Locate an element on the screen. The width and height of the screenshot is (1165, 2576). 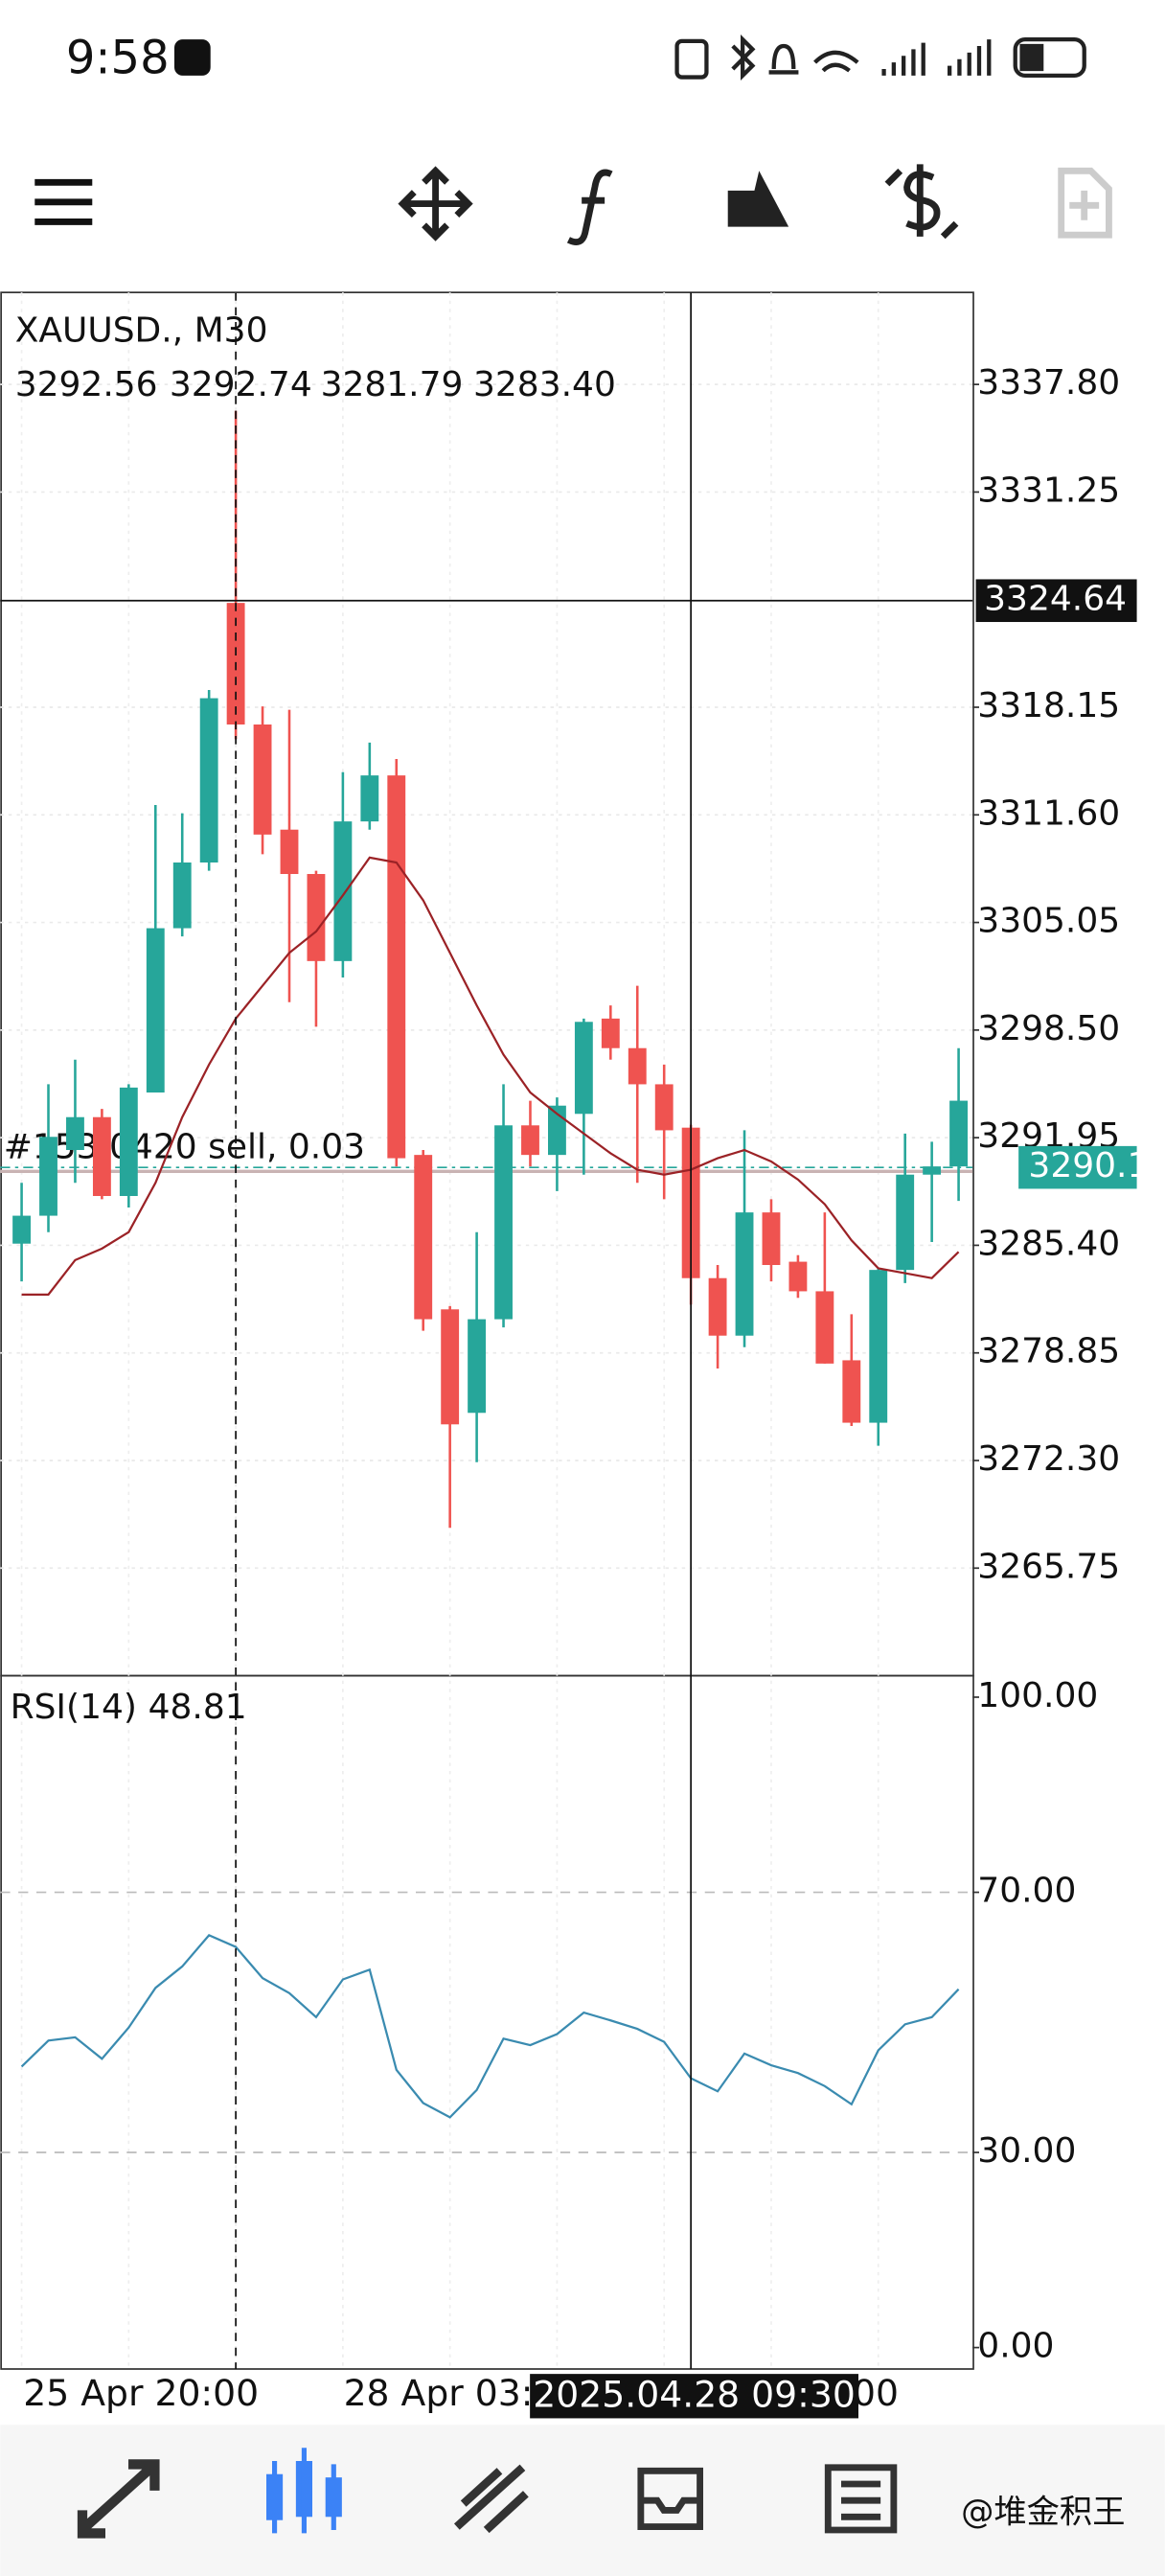
ask-label: 3290.14 is located at coordinates (1096, 1165).